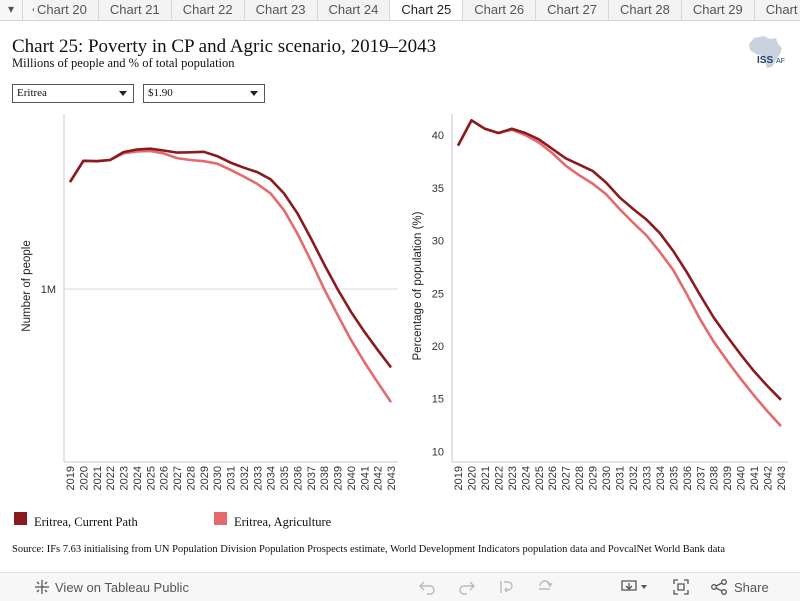  Describe the element at coordinates (283, 522) in the screenshot. I see `legend-label: Eritrea, Agriculture` at that location.